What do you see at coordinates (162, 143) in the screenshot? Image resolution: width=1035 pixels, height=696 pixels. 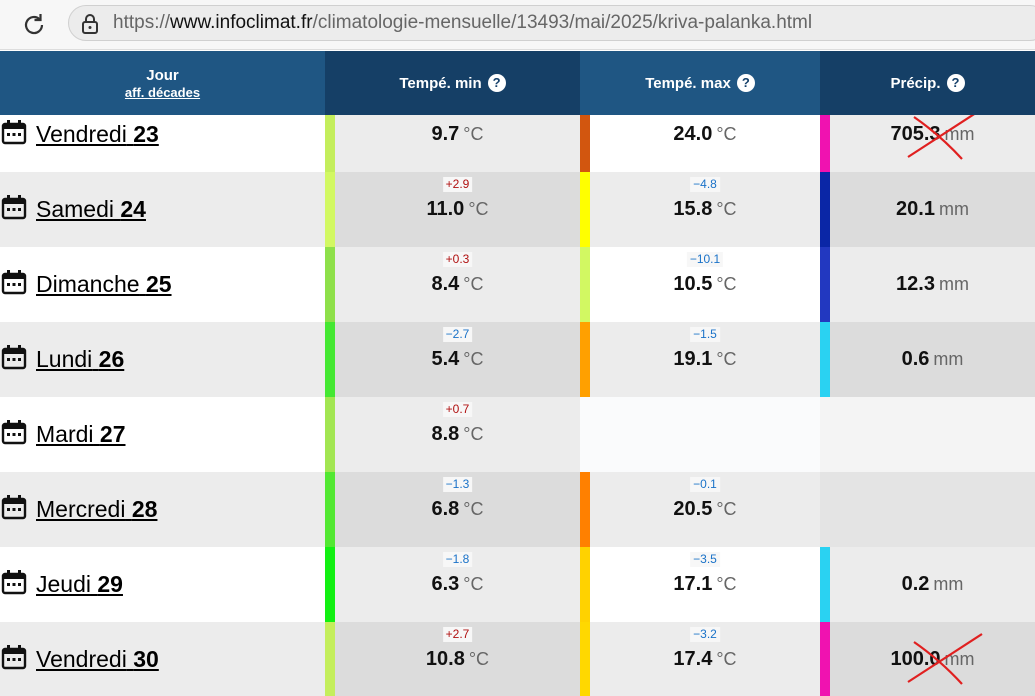 I see `day-cell: Vendredi 23` at bounding box center [162, 143].